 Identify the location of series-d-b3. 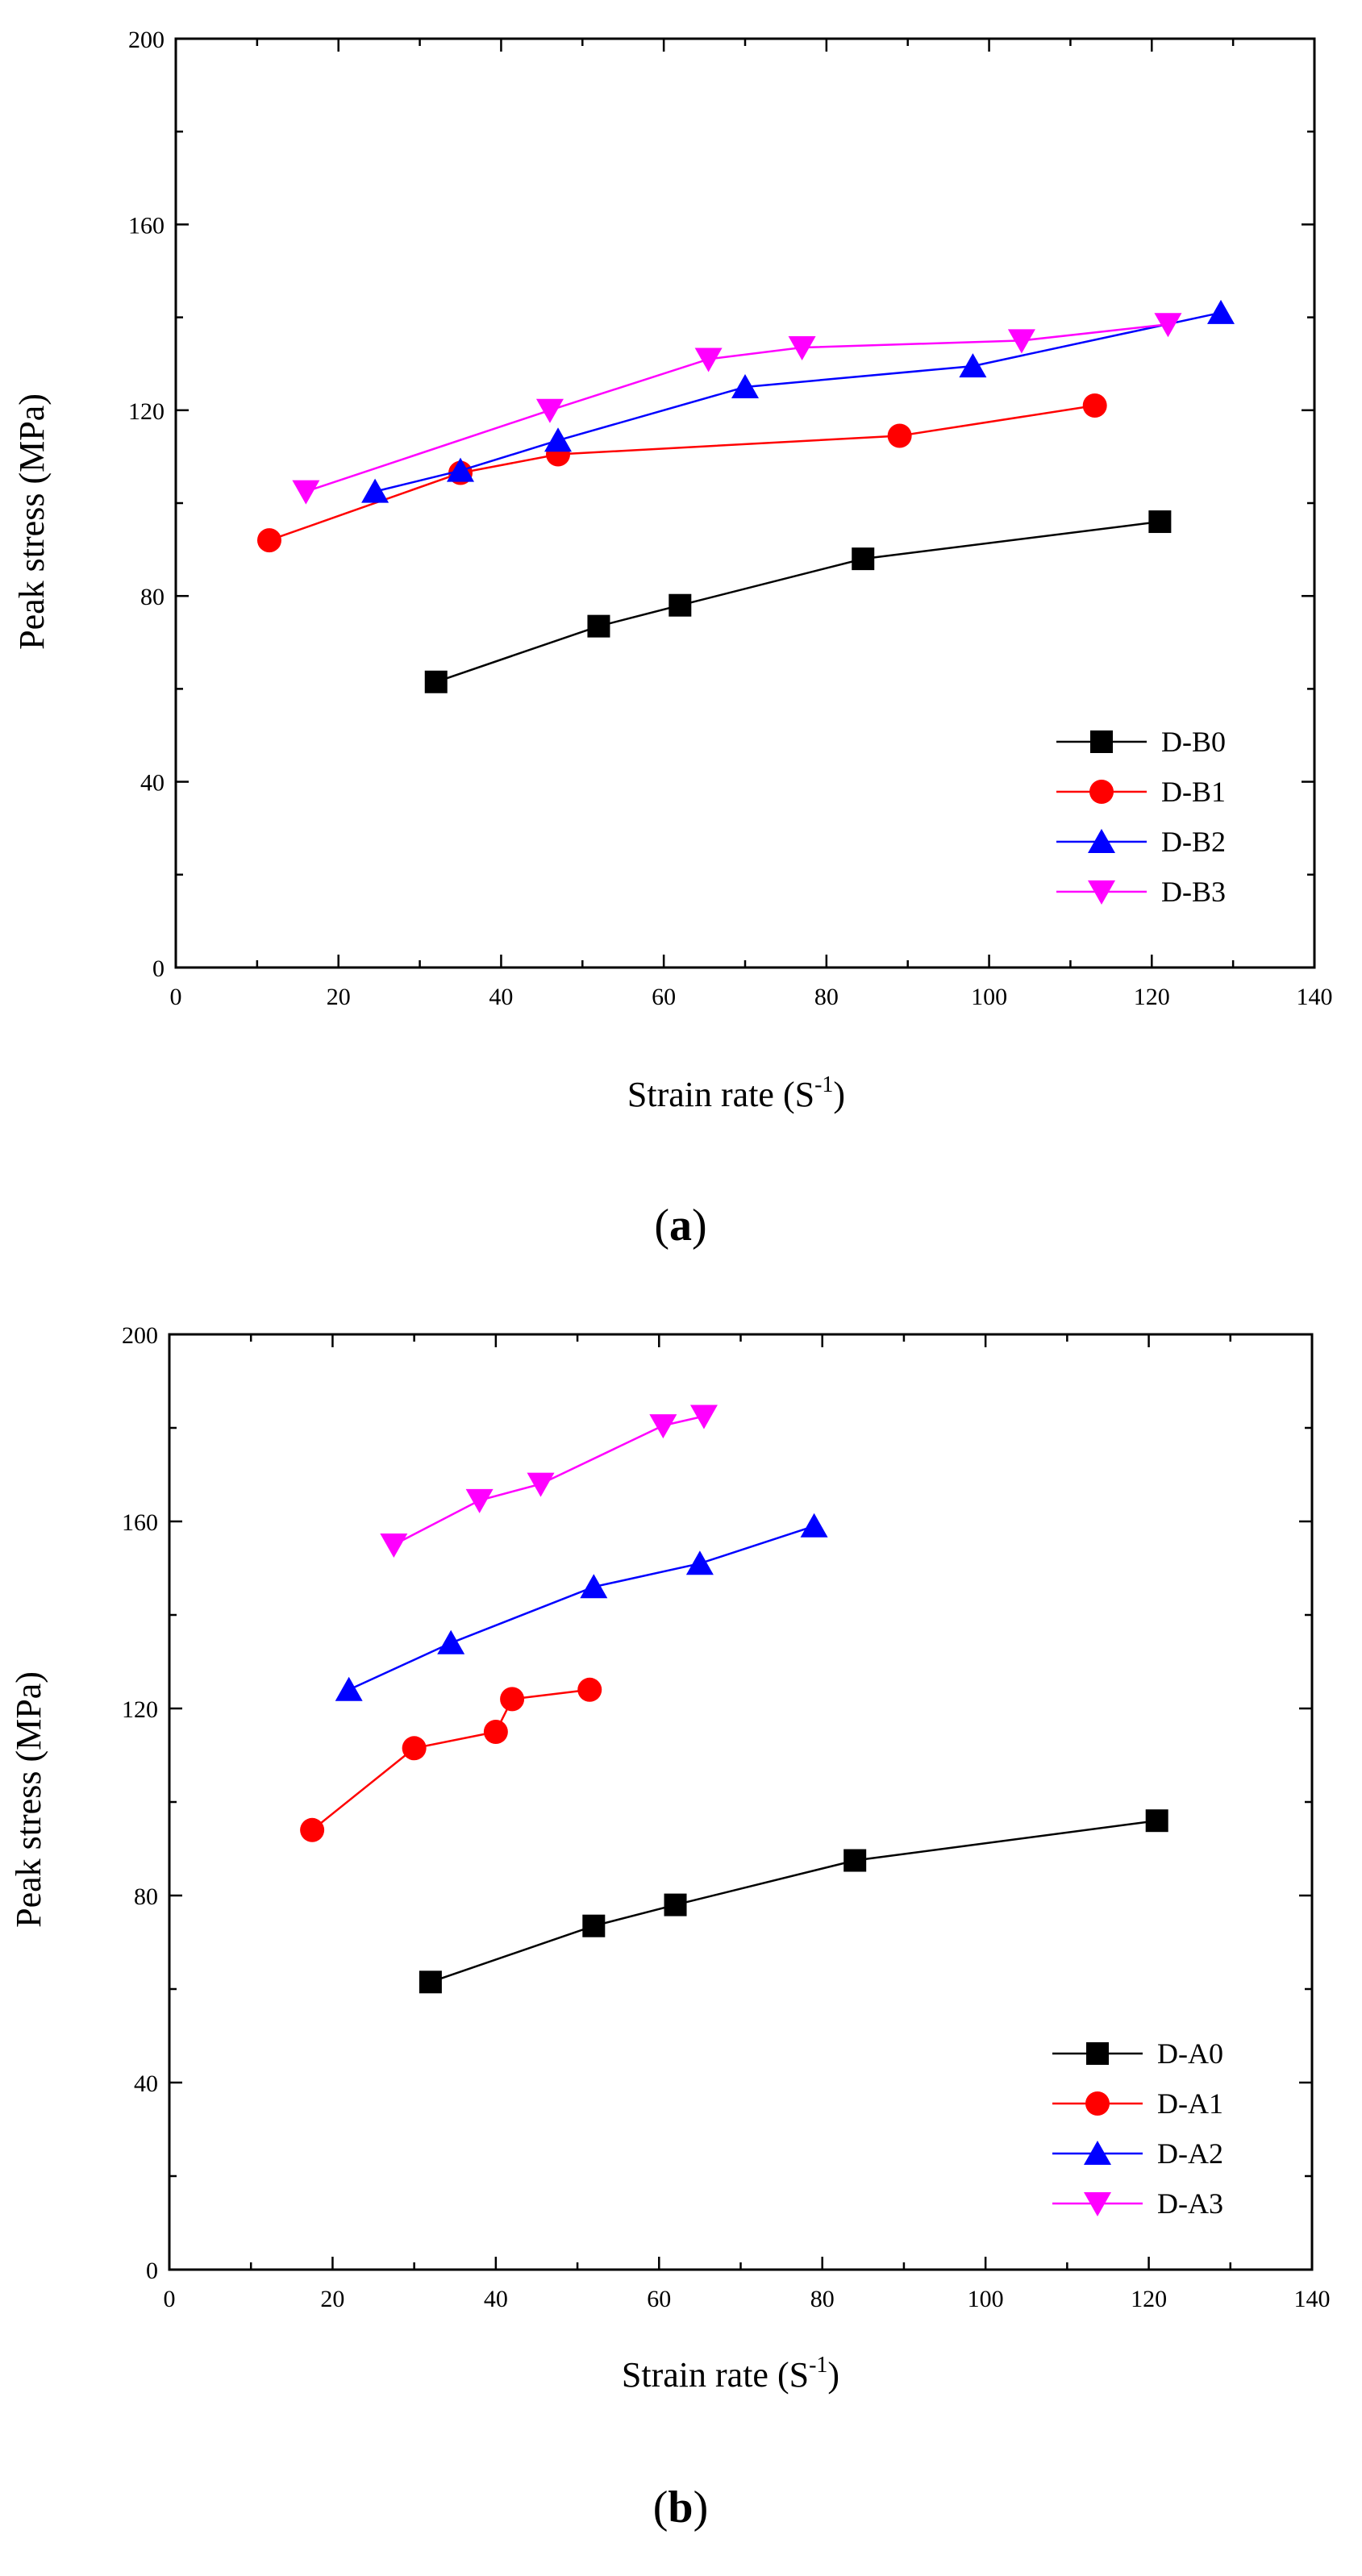
(737, 409).